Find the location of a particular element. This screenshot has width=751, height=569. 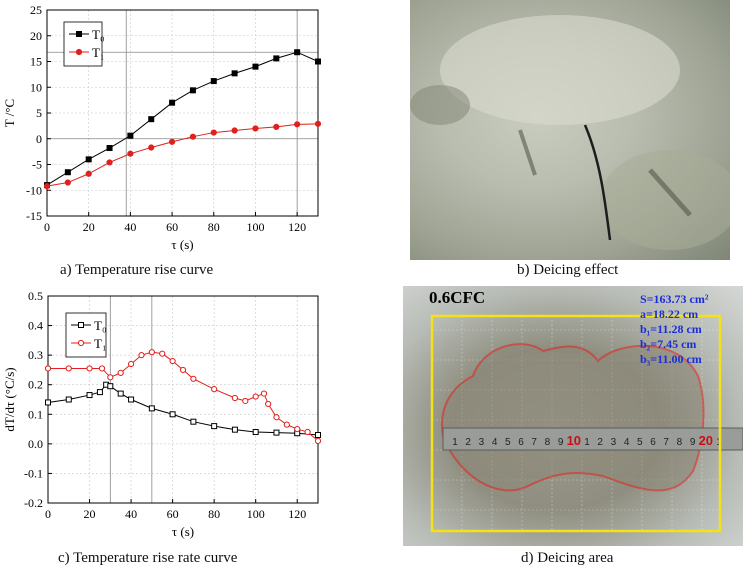

legend-marker is located at coordinates (81, 325).